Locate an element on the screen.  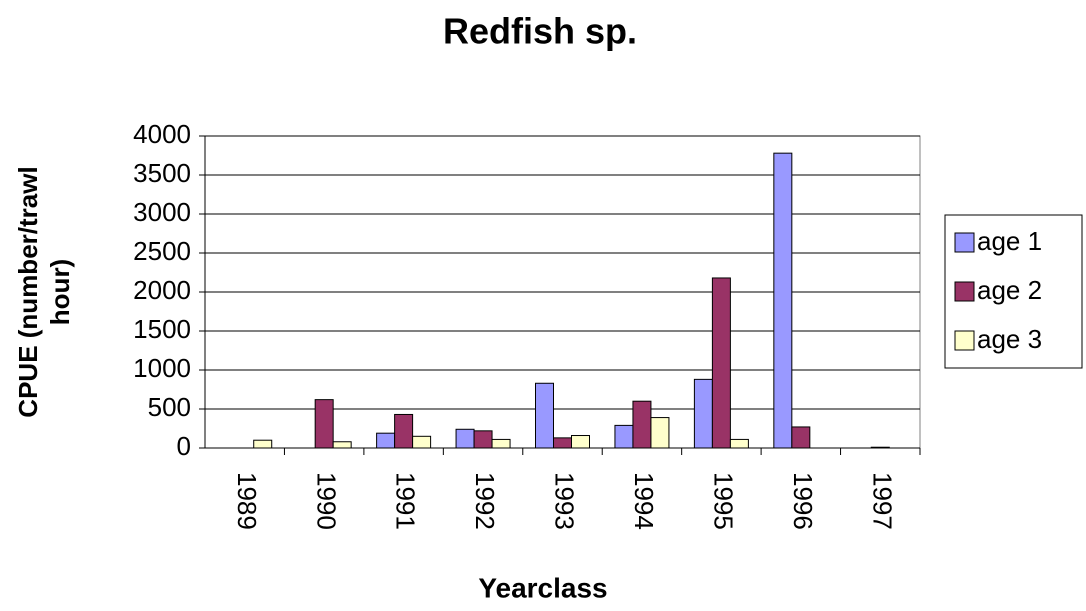
y-tick-label: 3000 is located at coordinates (162, 212).